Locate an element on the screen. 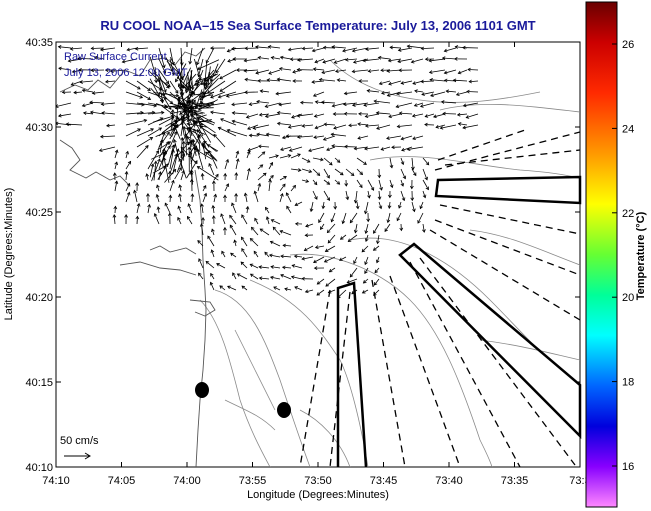 The height and width of the screenshot is (511, 651). x-tick-label: 73:50 is located at coordinates (318, 481).